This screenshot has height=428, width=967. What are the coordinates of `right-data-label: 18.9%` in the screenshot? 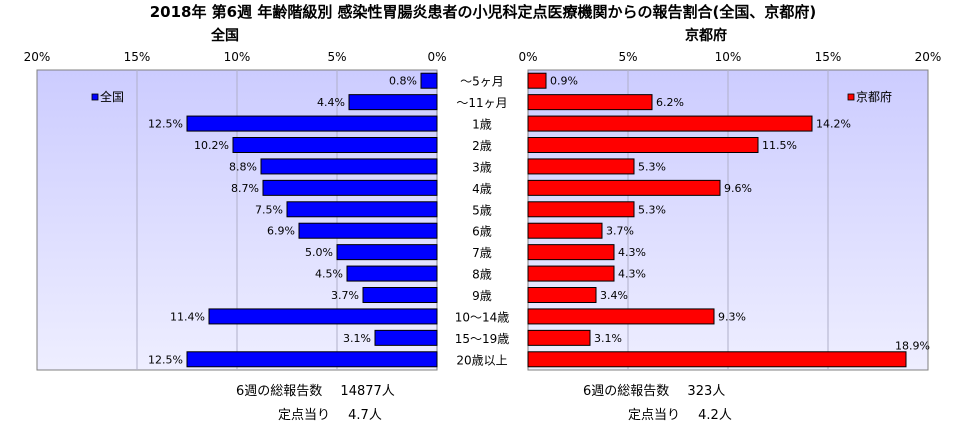 It's located at (912, 345).